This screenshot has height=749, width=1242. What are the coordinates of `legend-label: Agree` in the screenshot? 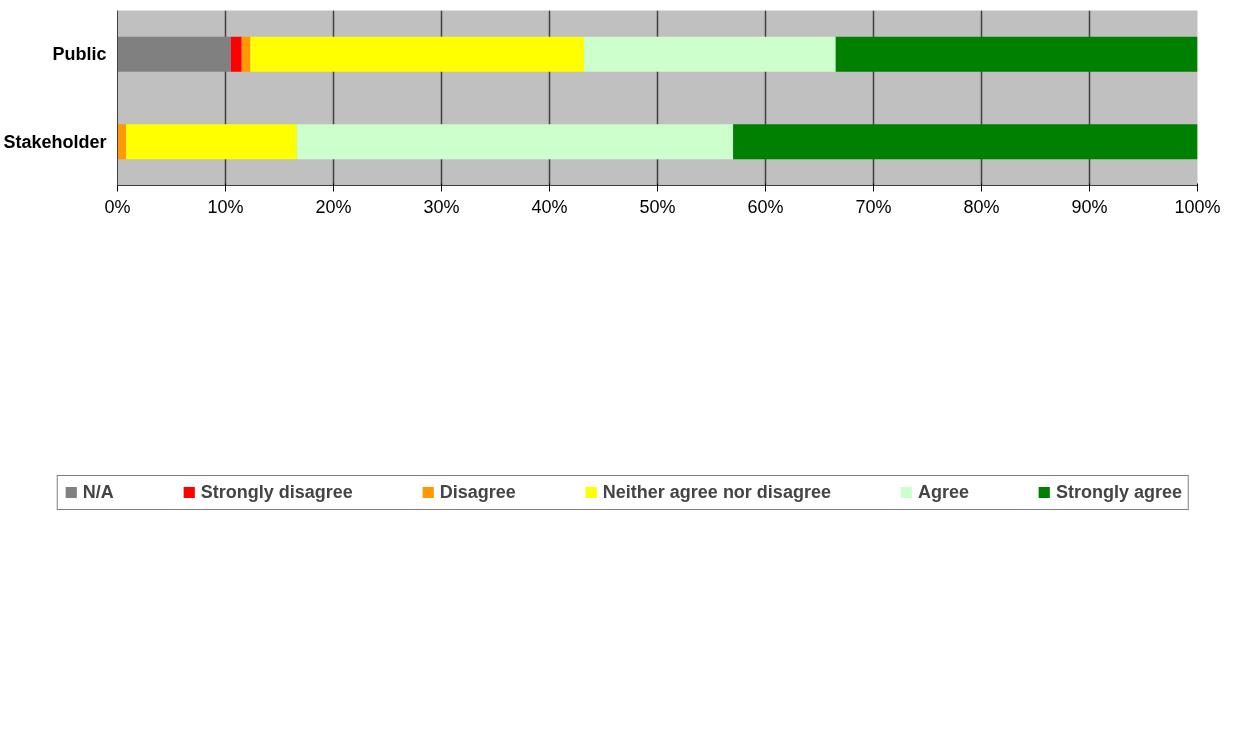 It's located at (943, 492).